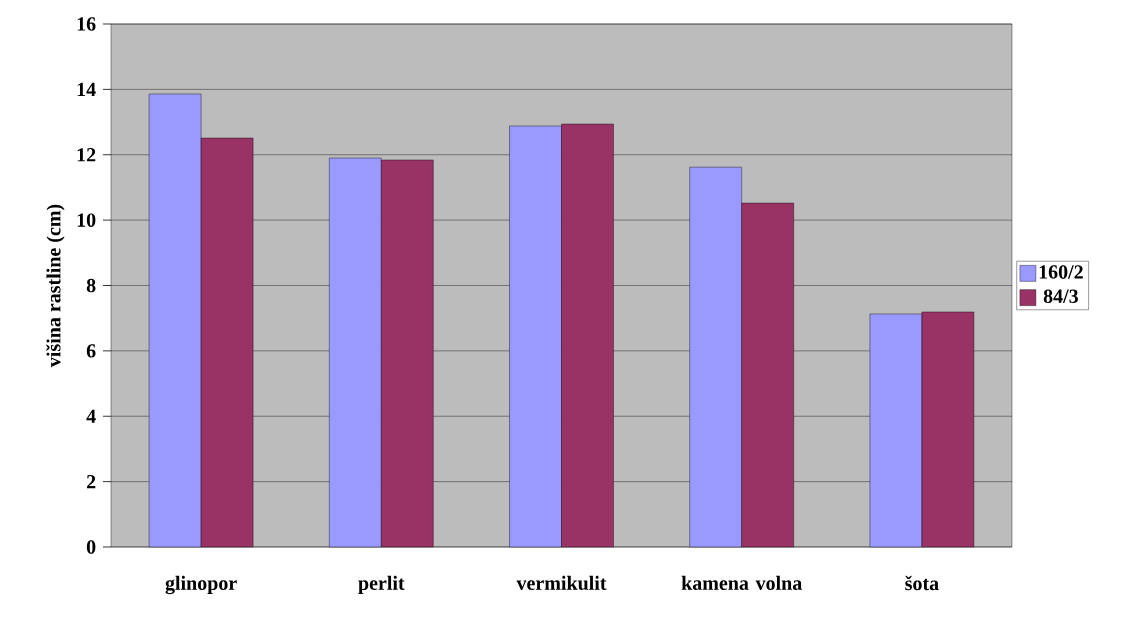 This screenshot has width=1131, height=642. Describe the element at coordinates (91, 547) in the screenshot. I see `y-tick-label: 0` at that location.